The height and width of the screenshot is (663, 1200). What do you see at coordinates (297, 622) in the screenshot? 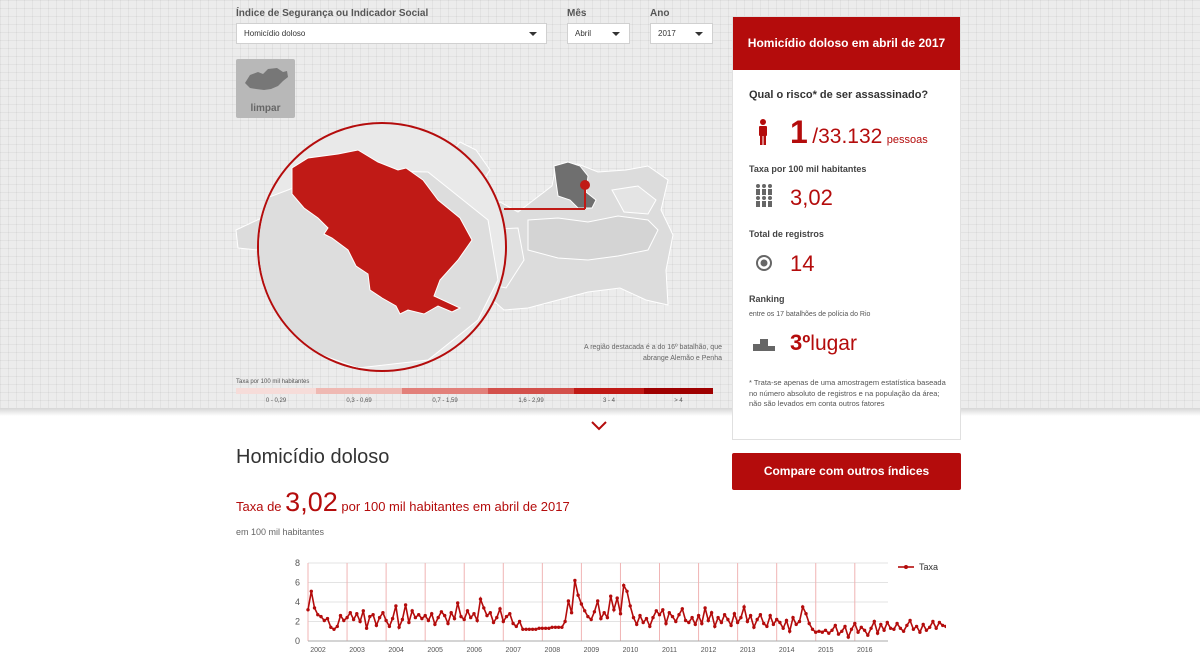
I see `y-tick-label: 2` at bounding box center [297, 622].